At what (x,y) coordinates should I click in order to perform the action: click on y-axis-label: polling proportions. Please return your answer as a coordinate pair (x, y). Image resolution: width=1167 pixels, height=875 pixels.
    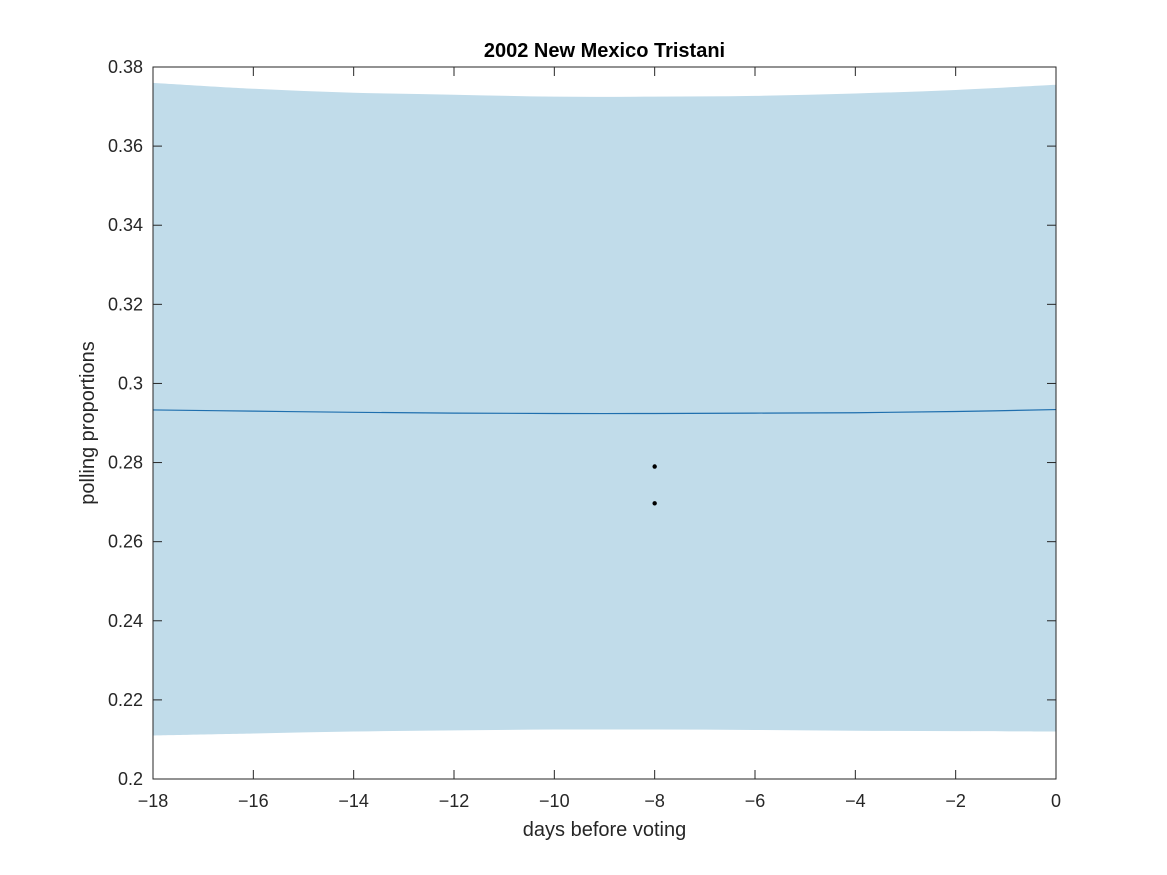
    Looking at the image, I should click on (88, 422).